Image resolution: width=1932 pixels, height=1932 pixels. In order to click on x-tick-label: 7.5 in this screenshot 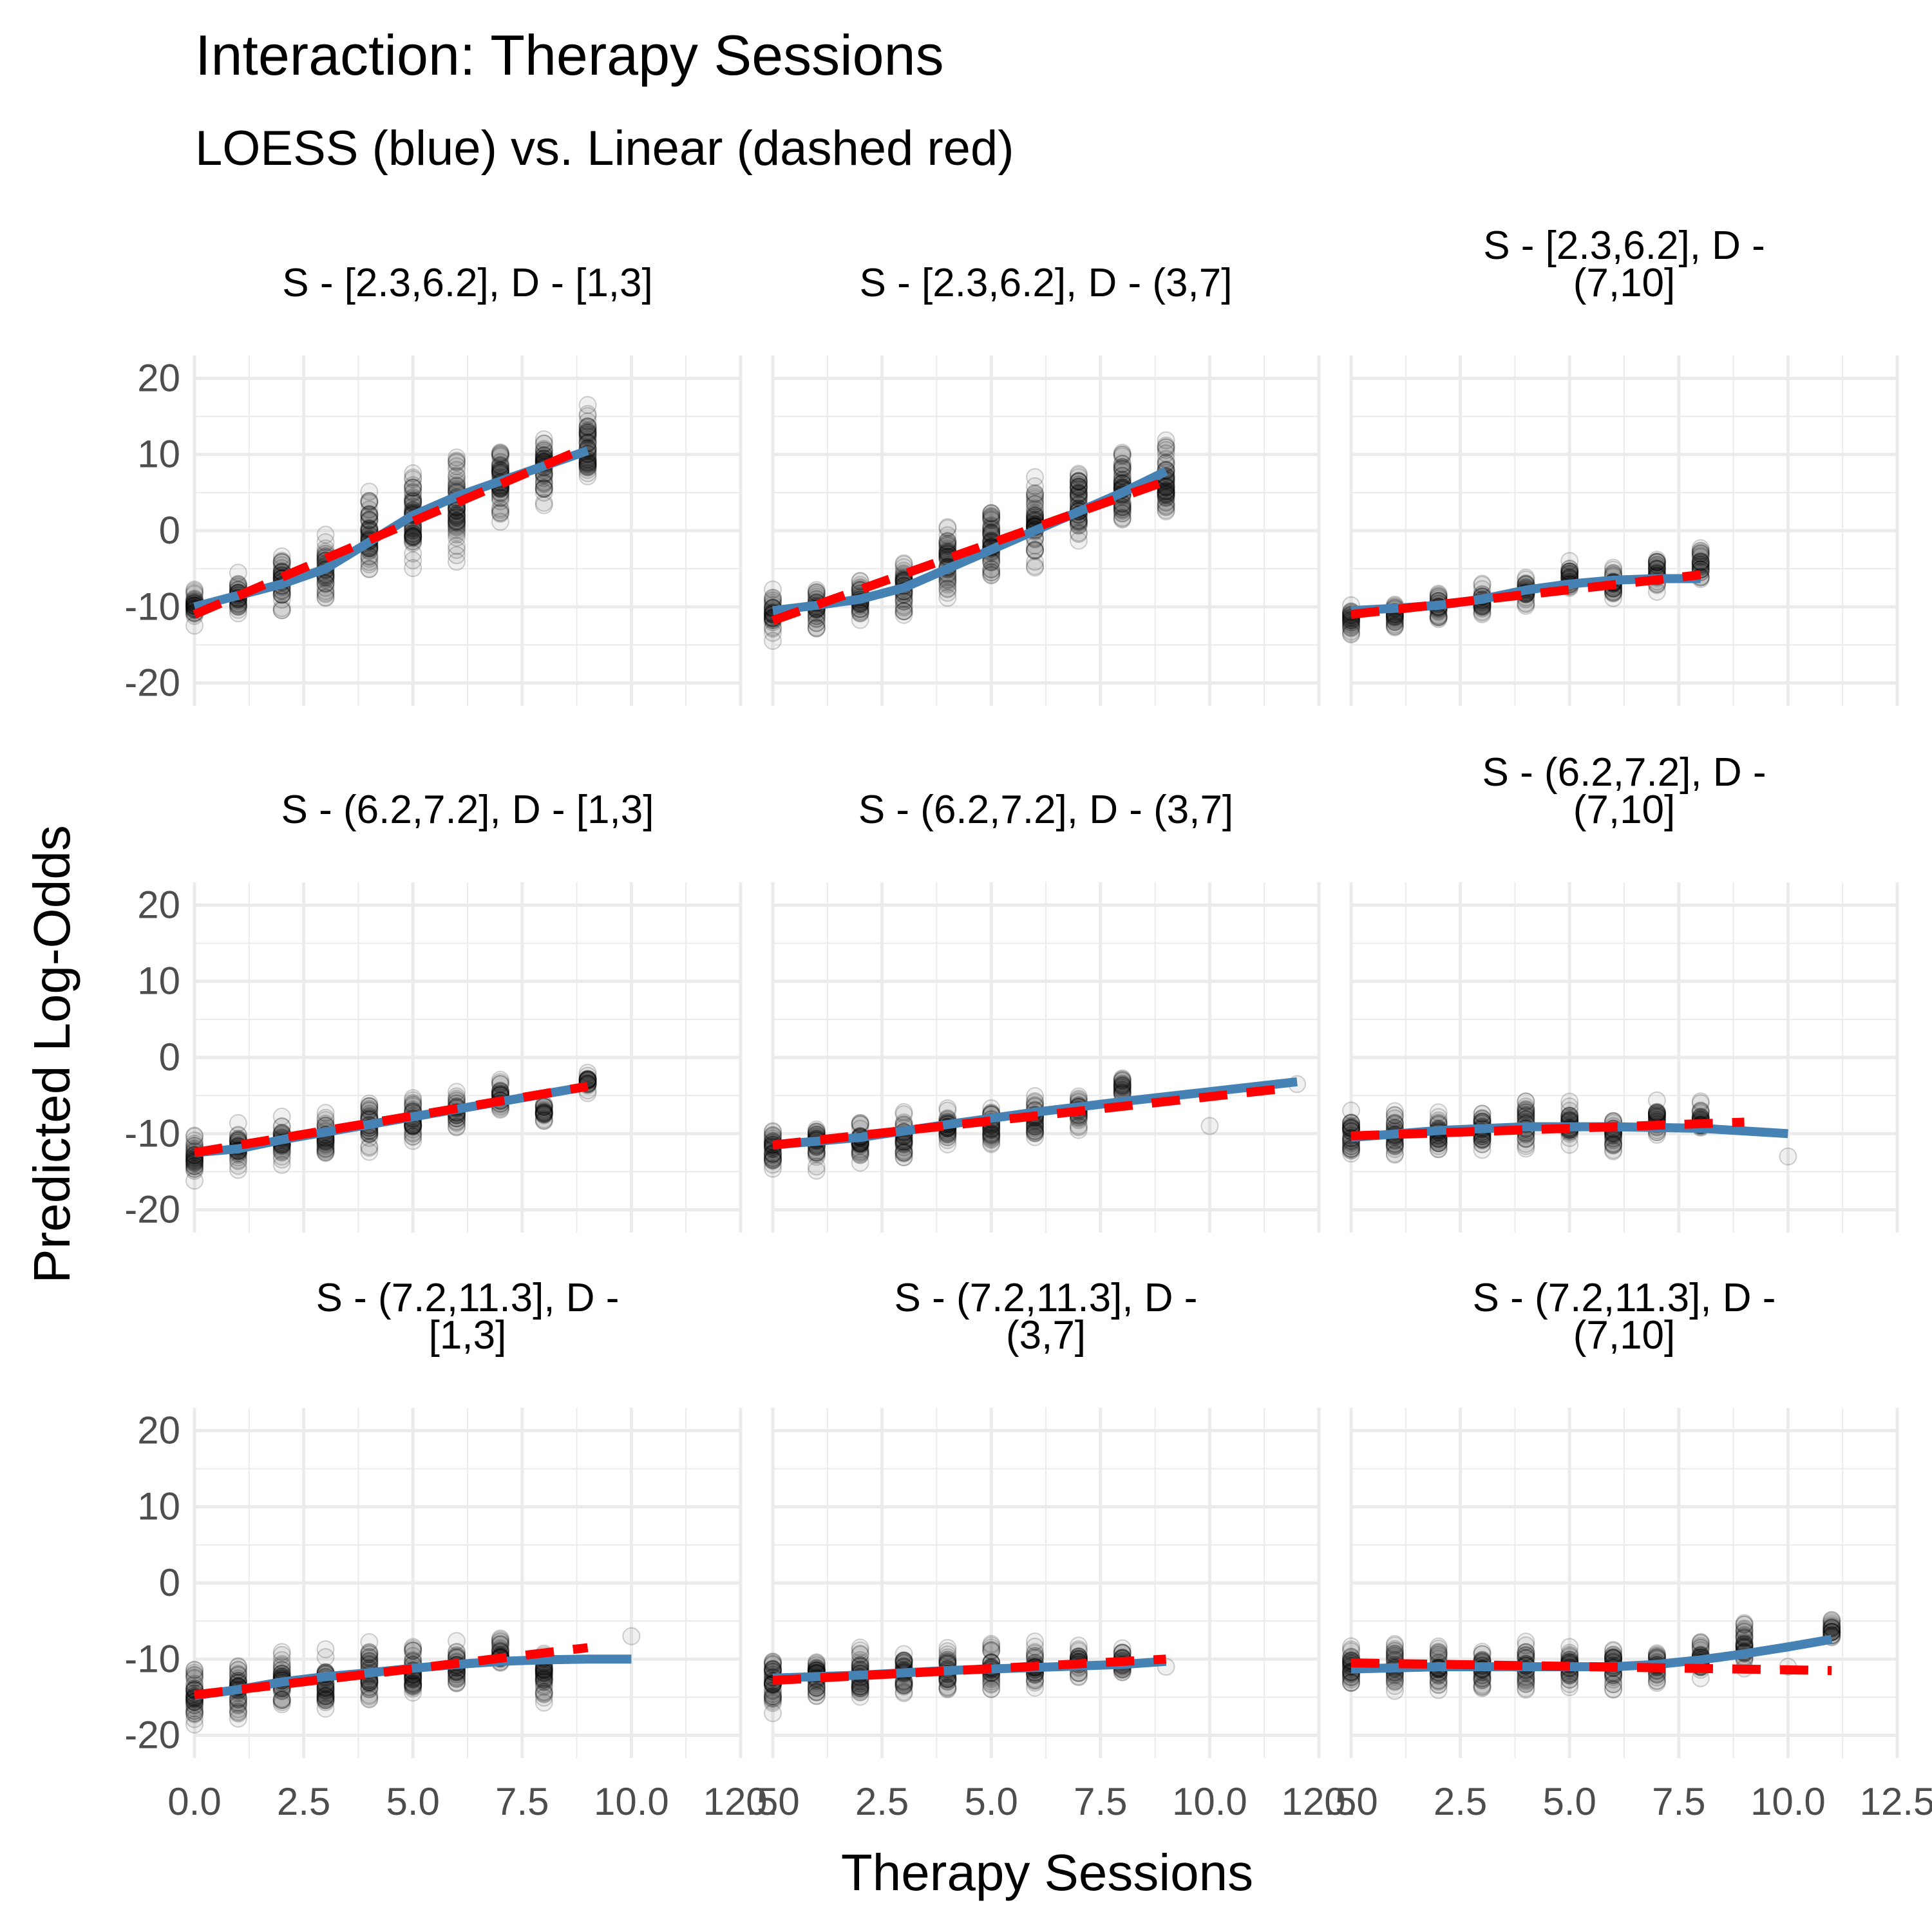, I will do `click(1100, 1801)`.